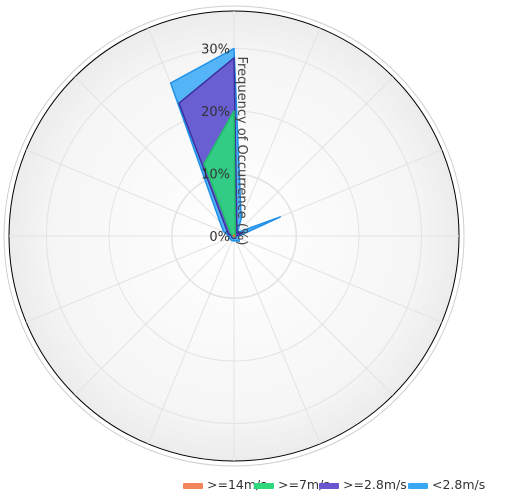 The width and height of the screenshot is (525, 504). What do you see at coordinates (304, 484) in the screenshot?
I see `legend-item-label: >=7m/s` at bounding box center [304, 484].